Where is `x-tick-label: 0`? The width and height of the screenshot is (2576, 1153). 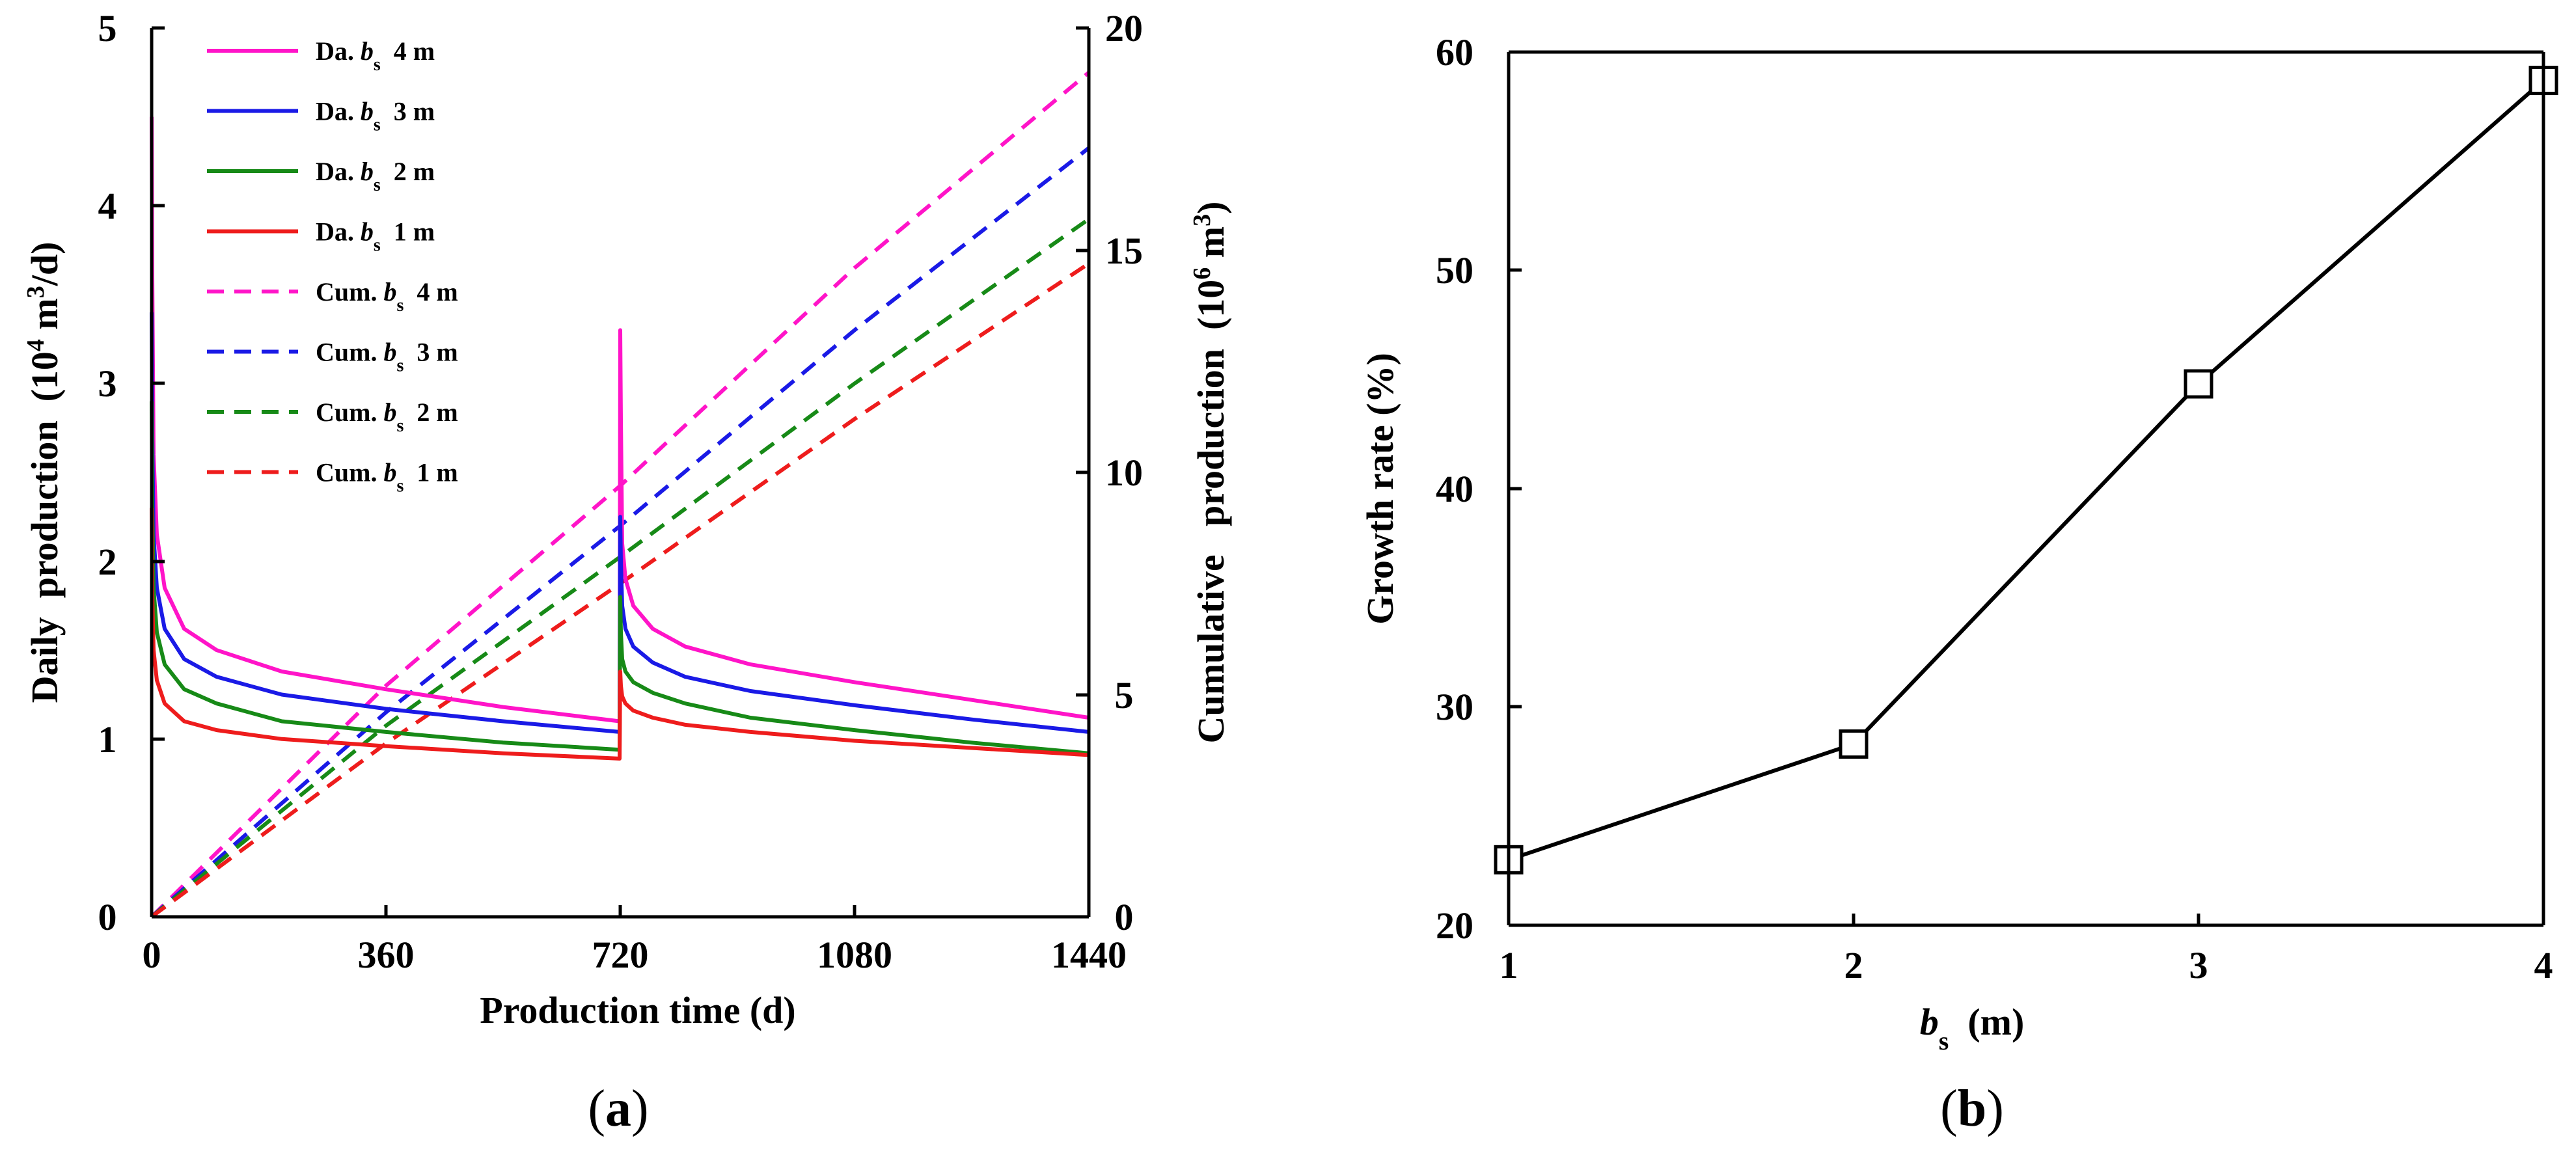
x-tick-label: 0 is located at coordinates (152, 955).